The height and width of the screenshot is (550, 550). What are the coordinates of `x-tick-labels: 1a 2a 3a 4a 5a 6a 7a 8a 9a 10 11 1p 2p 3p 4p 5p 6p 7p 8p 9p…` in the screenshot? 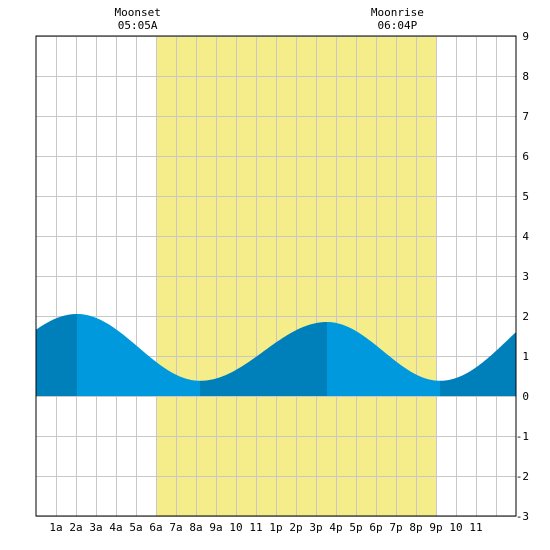 It's located at (265, 527).